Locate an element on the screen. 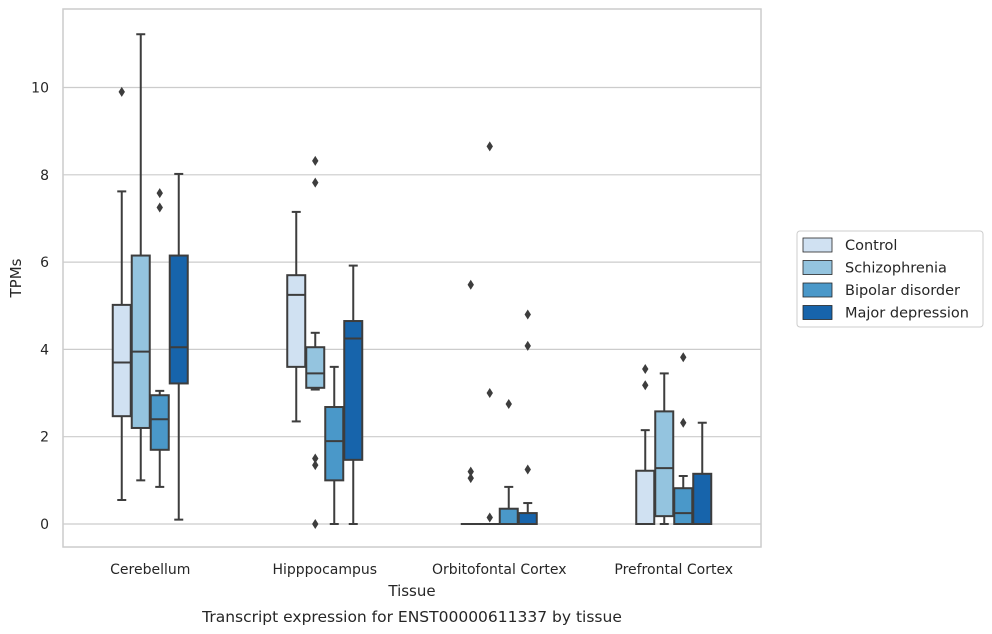 Image resolution: width=992 pixels, height=634 pixels. x-tick-label: Orbitofontal Cortex is located at coordinates (499, 570).